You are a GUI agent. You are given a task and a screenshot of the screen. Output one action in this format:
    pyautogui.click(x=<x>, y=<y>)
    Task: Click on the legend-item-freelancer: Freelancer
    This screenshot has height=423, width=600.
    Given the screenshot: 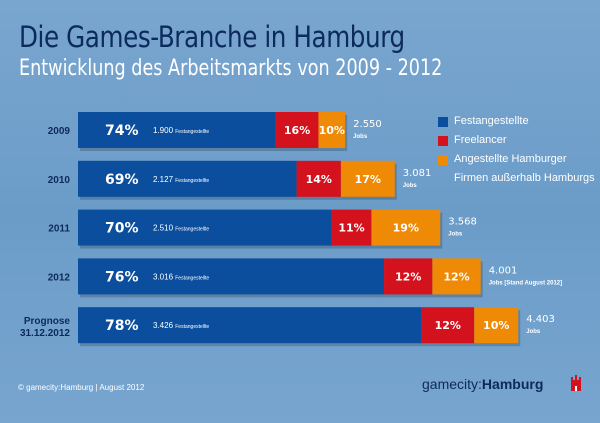 What is the action you would take?
    pyautogui.click(x=516, y=140)
    